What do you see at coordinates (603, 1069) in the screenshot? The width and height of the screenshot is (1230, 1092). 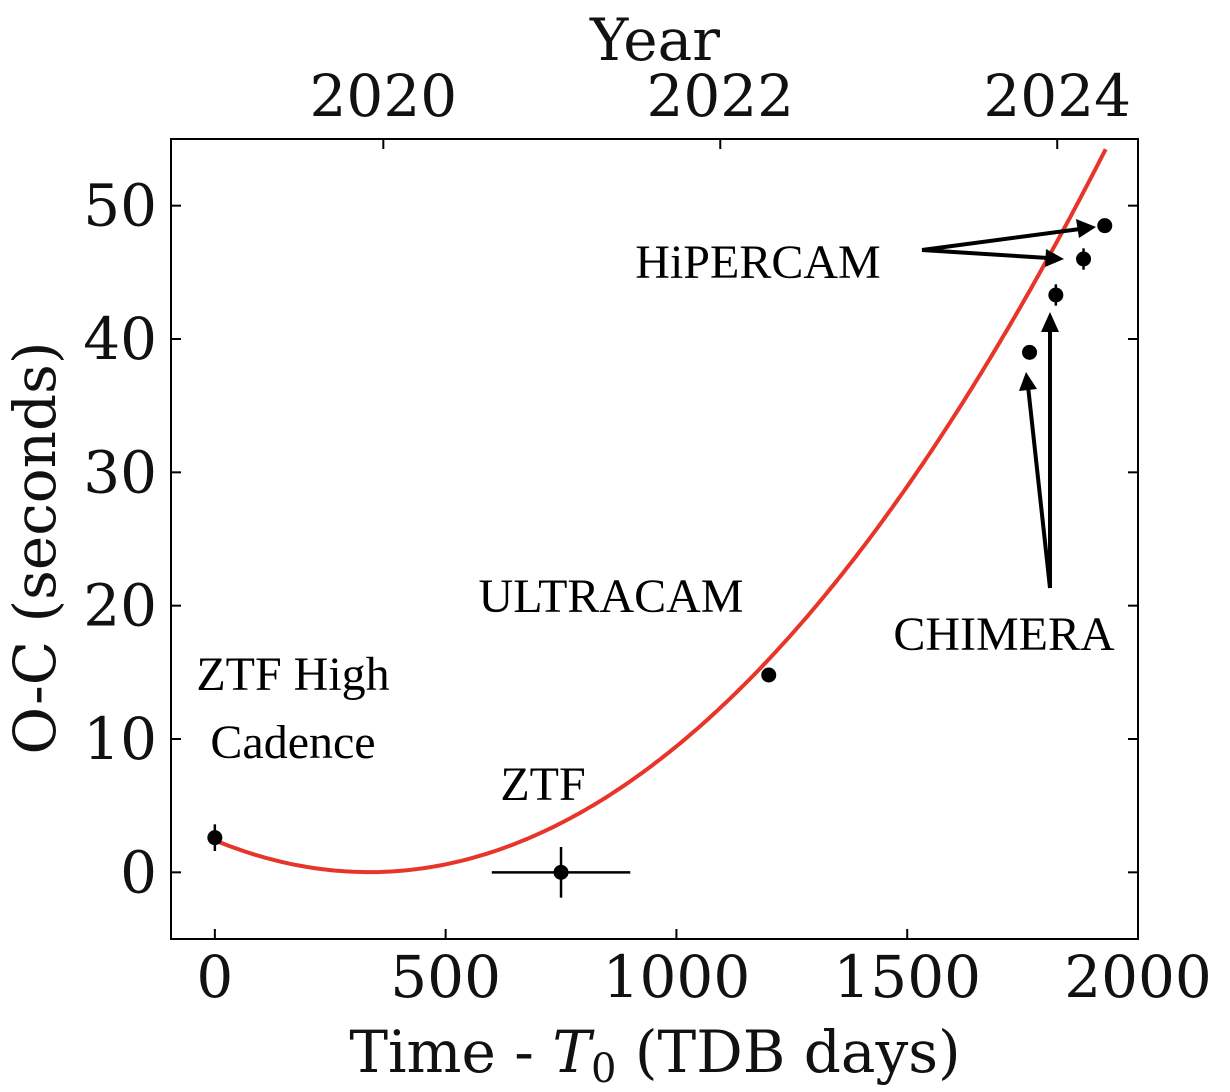 I see `x-axis-title-subscript: 0` at bounding box center [603, 1069].